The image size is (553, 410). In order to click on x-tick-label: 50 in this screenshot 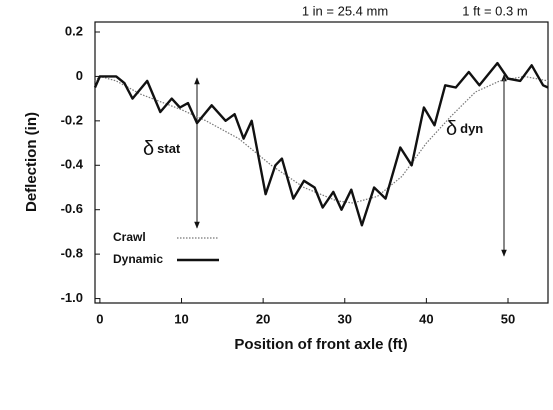, I will do `click(508, 318)`.